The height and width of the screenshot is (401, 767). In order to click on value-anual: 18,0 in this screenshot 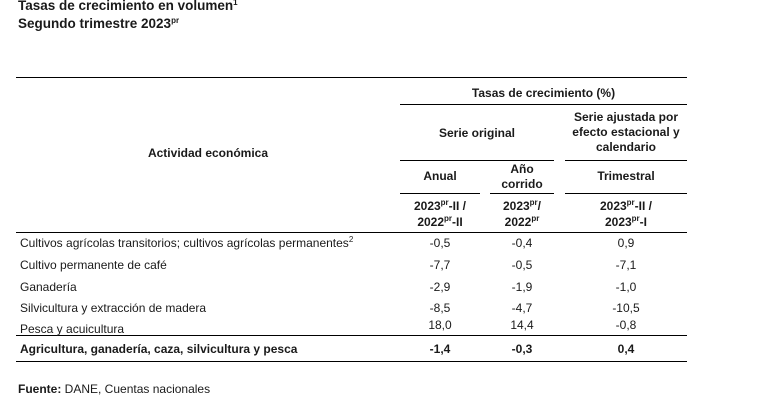, I will do `click(440, 325)`.